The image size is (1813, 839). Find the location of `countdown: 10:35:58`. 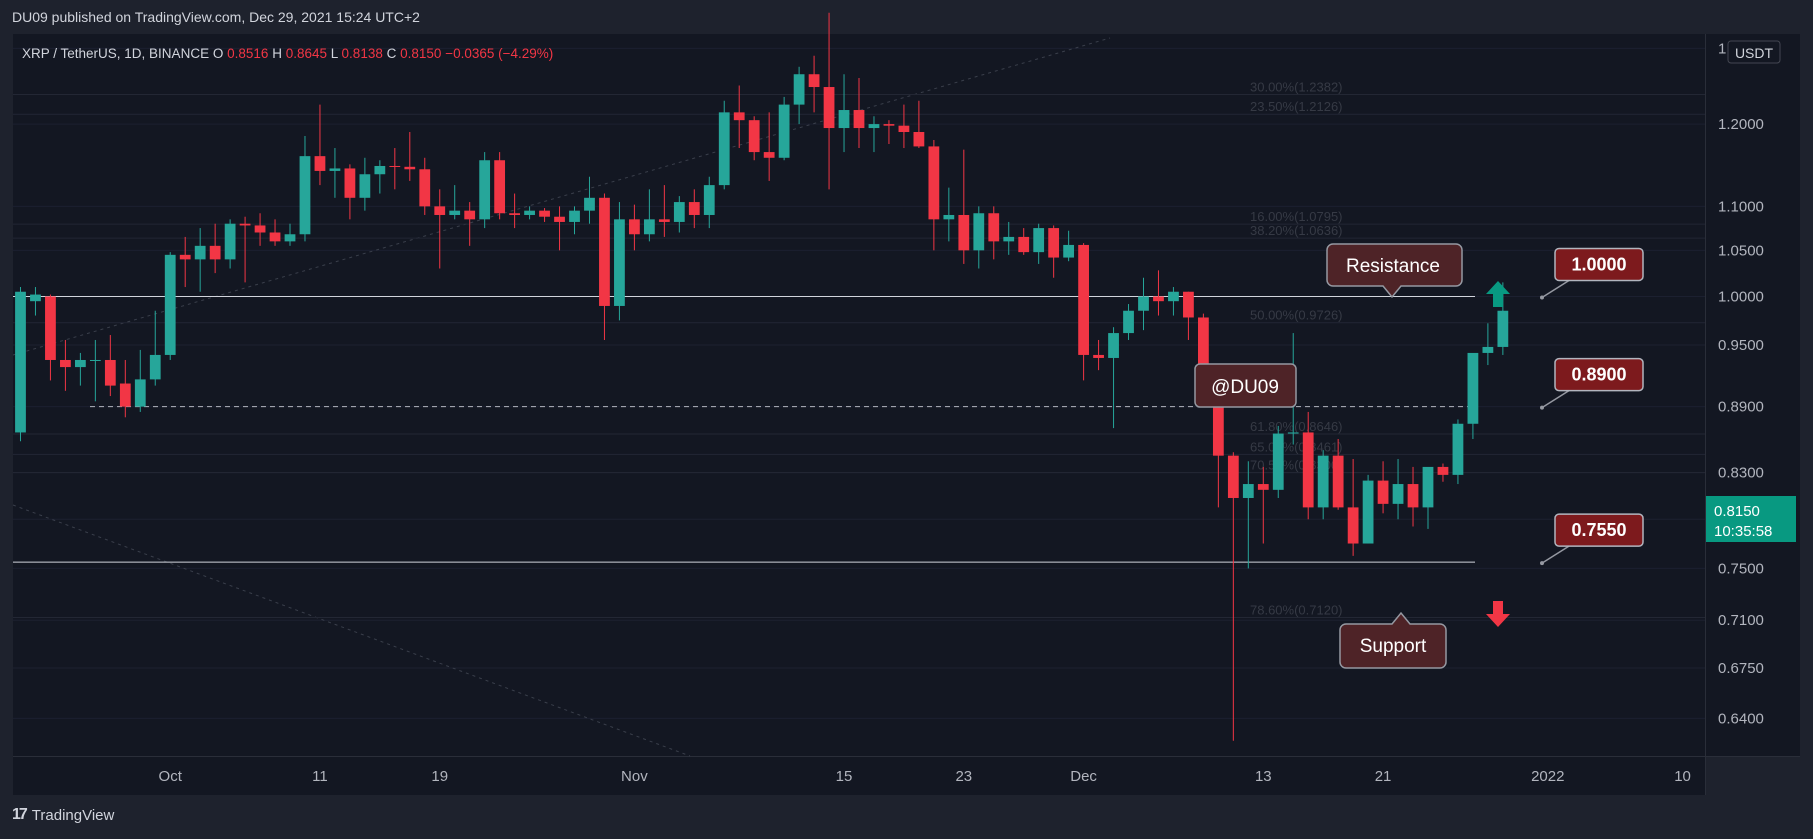

countdown: 10:35:58 is located at coordinates (1743, 531).